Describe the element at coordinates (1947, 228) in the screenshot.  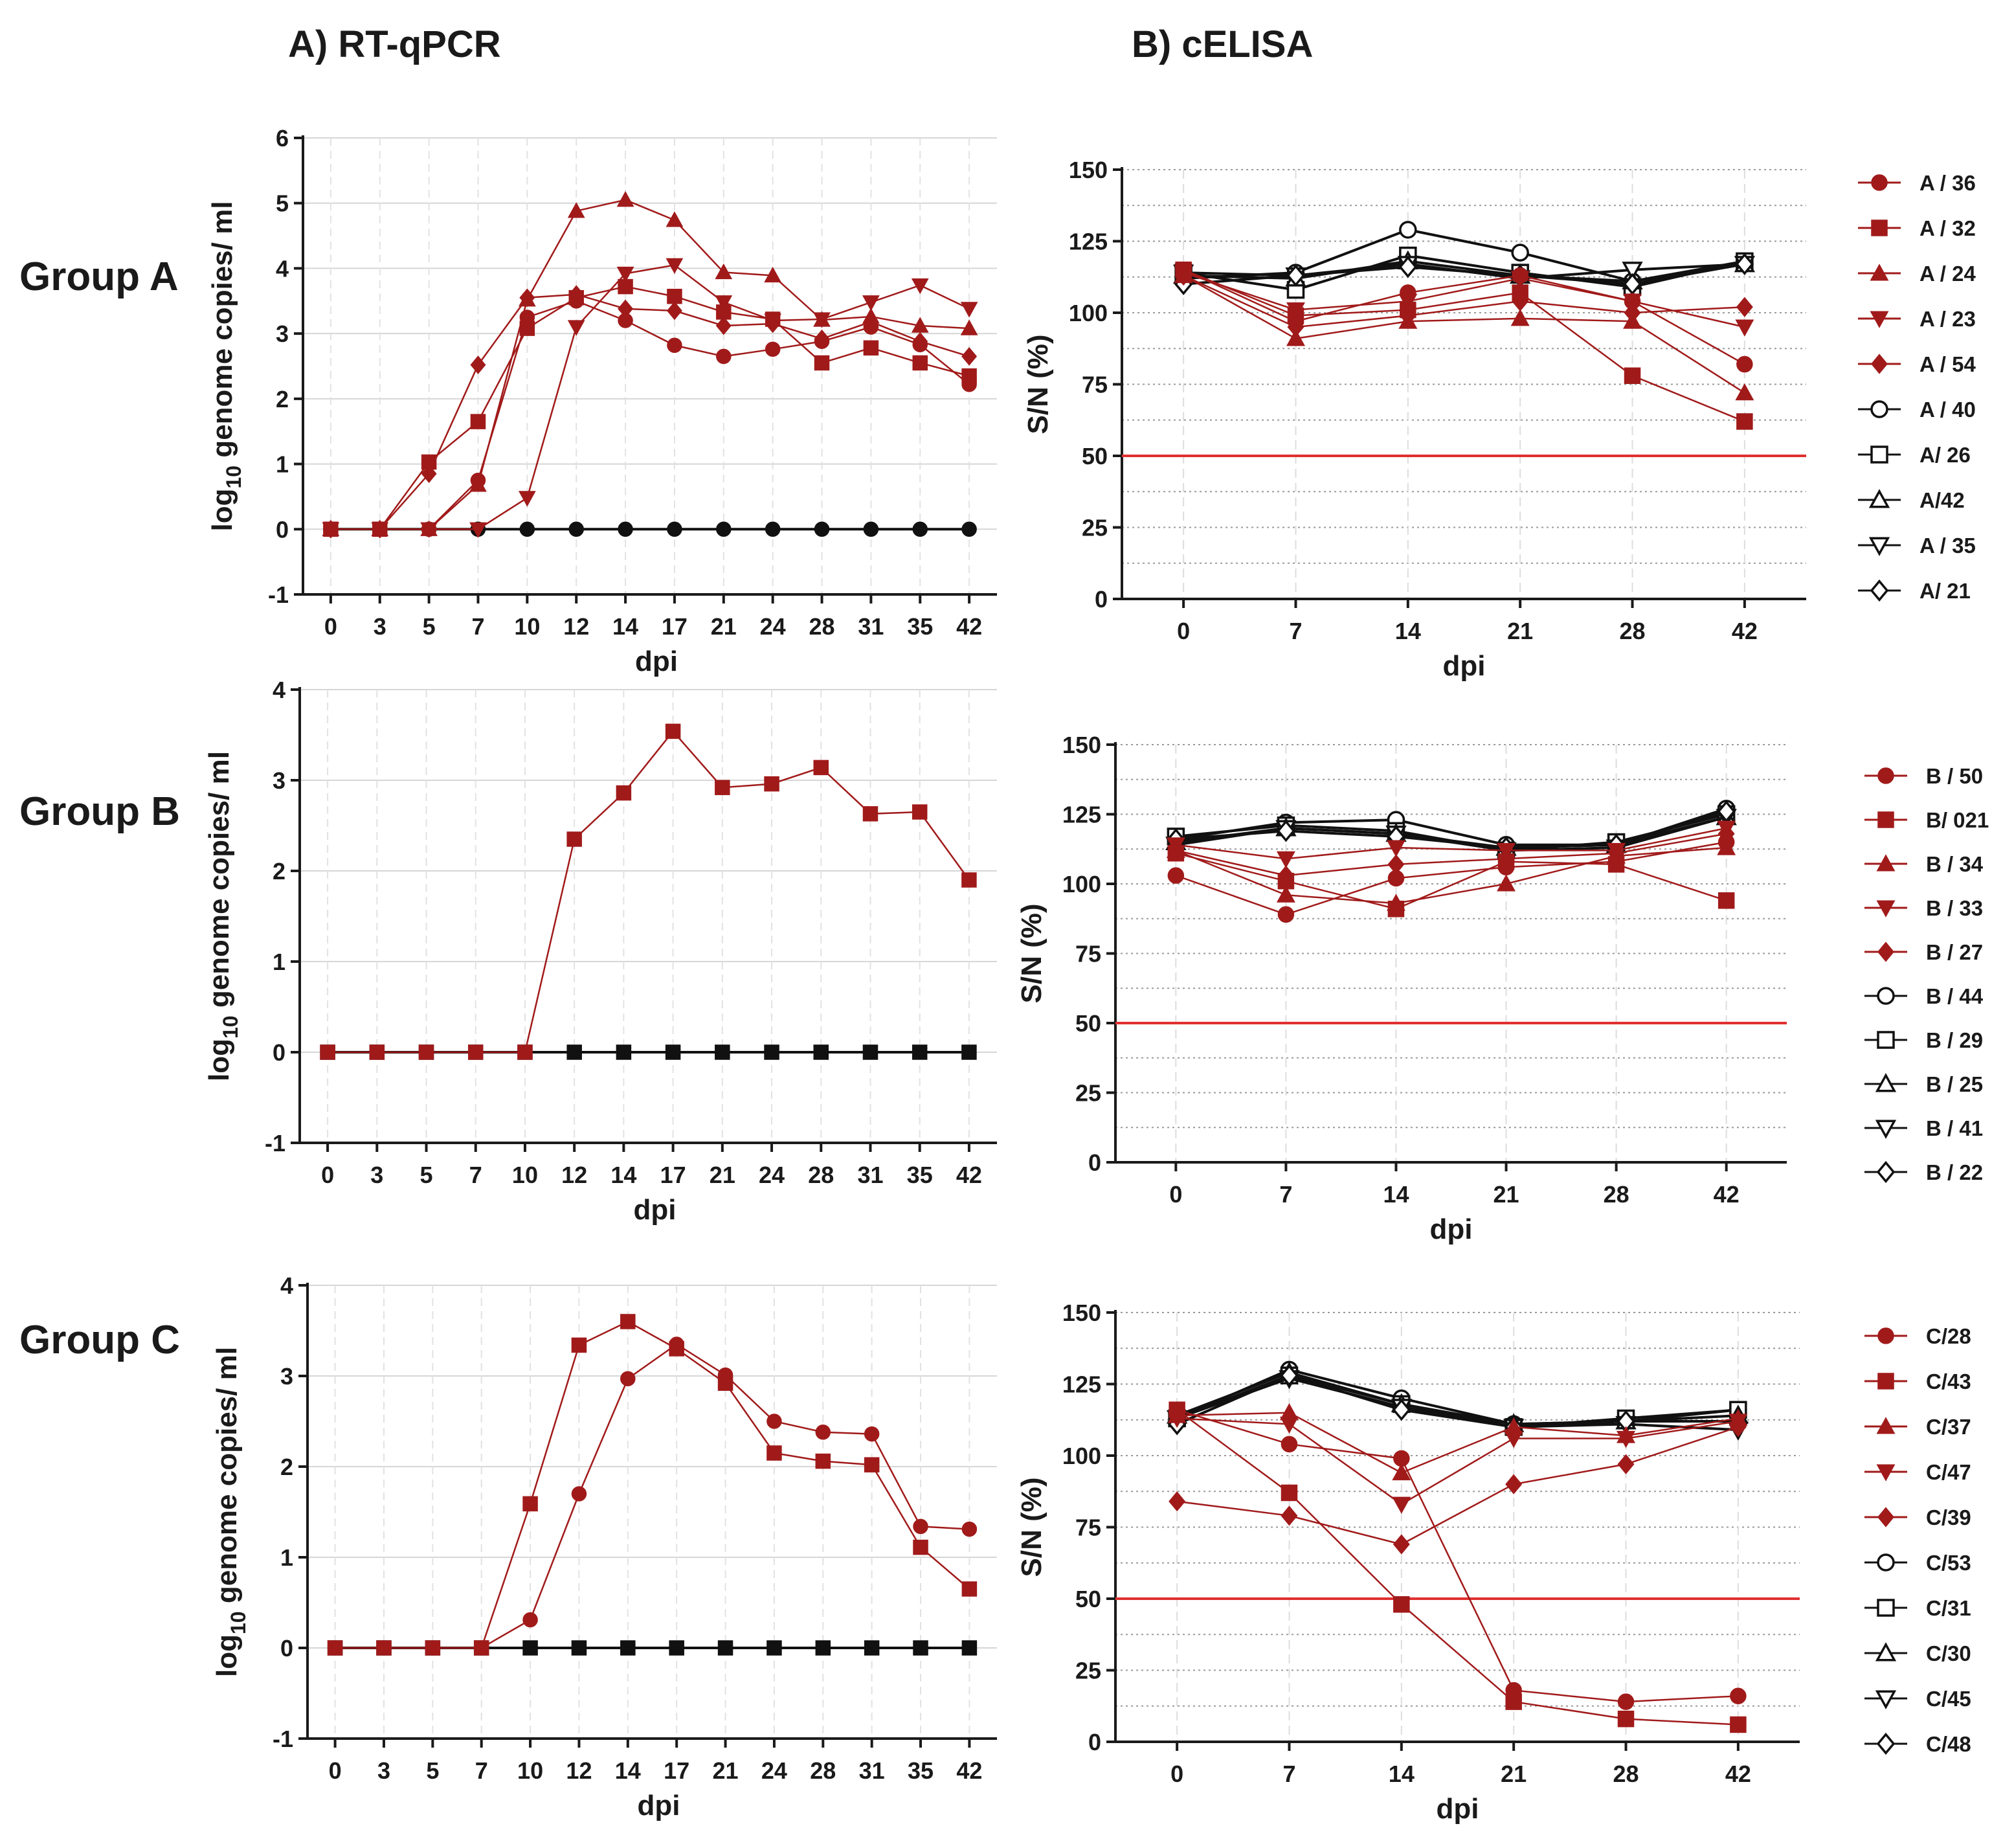
I see `legend-label: A / 32` at that location.